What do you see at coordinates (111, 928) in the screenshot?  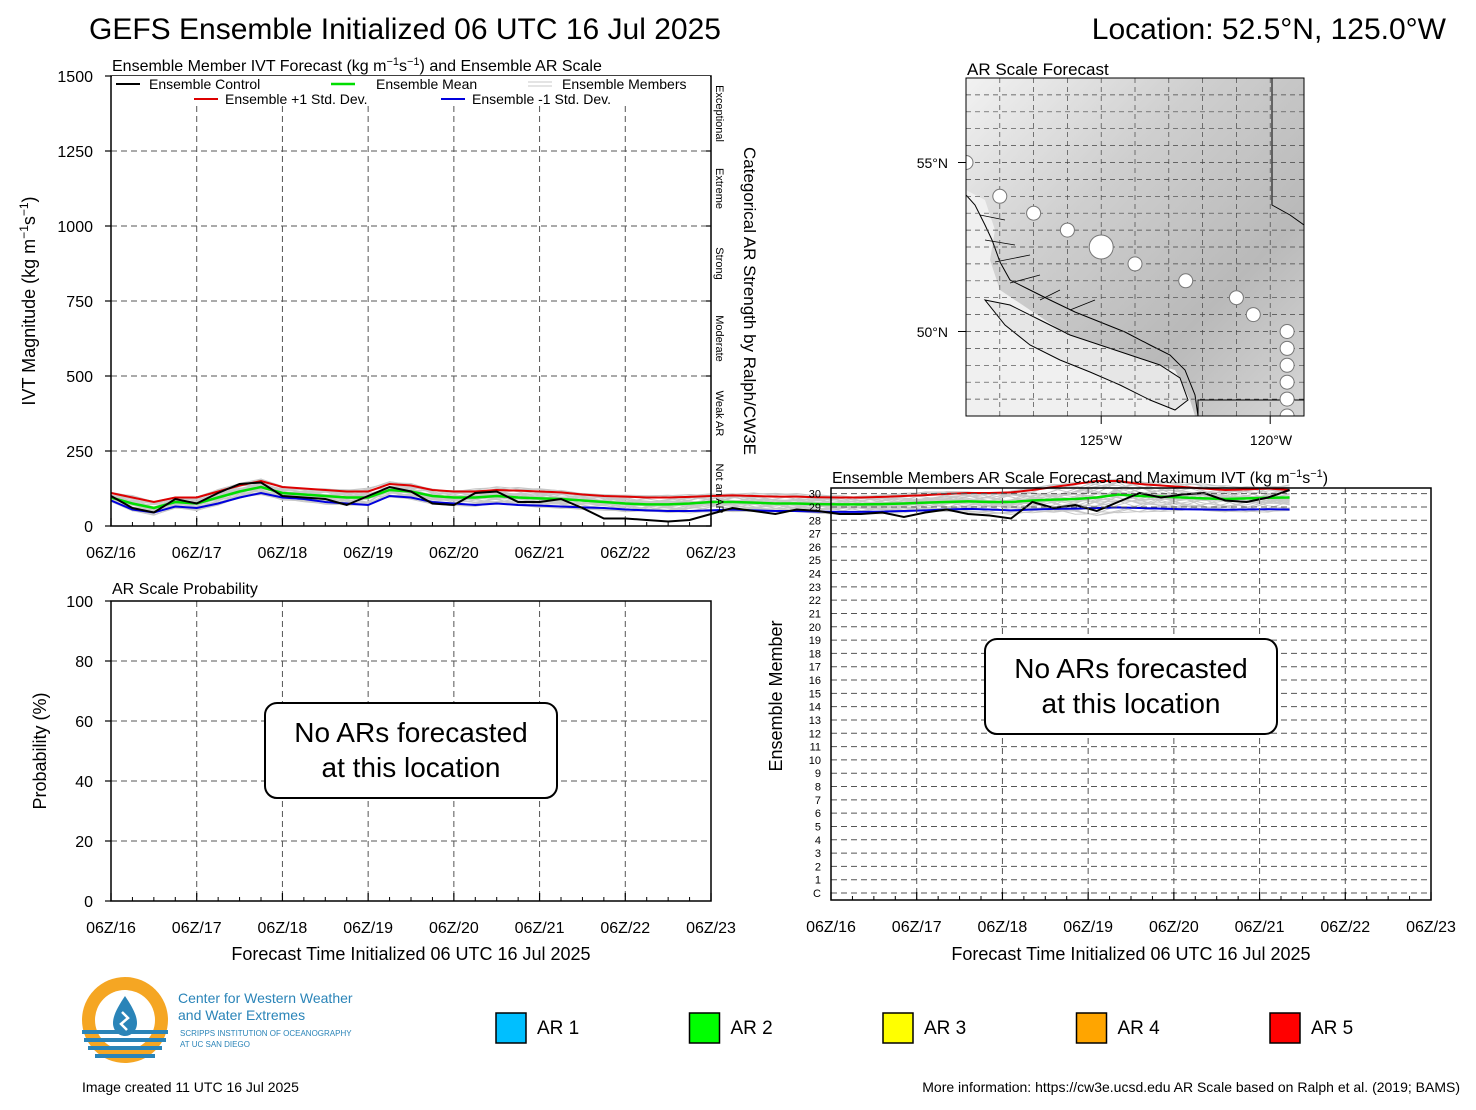 I see `prob-x-tick-label: 06Z/16` at bounding box center [111, 928].